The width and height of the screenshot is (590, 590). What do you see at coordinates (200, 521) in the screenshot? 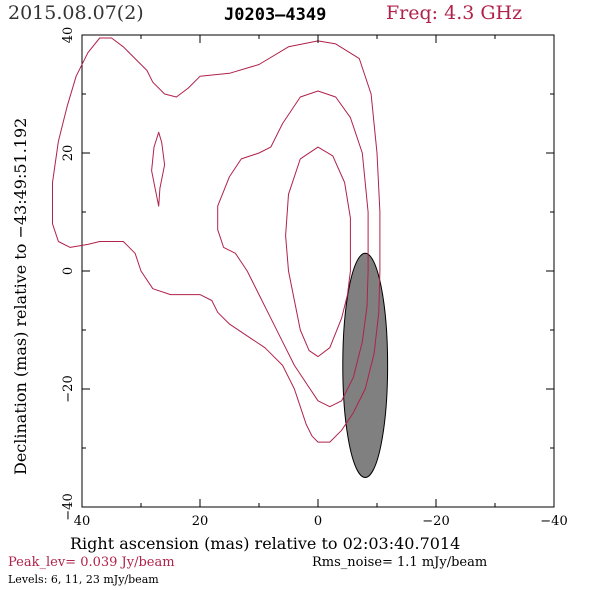
I see `x-tick-label: 20` at bounding box center [200, 521].